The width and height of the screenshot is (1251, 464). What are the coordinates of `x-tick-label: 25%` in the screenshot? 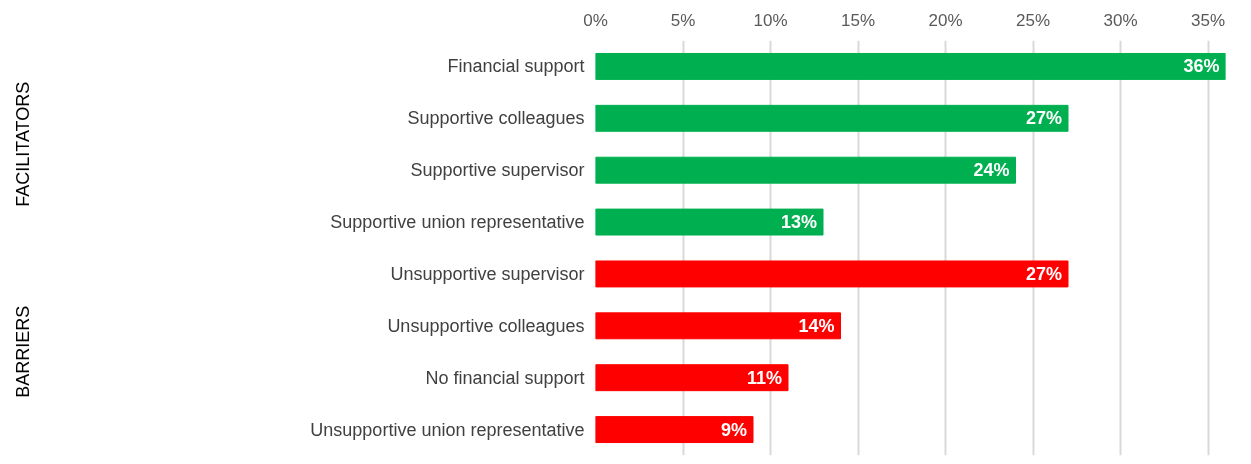 It's located at (1033, 20).